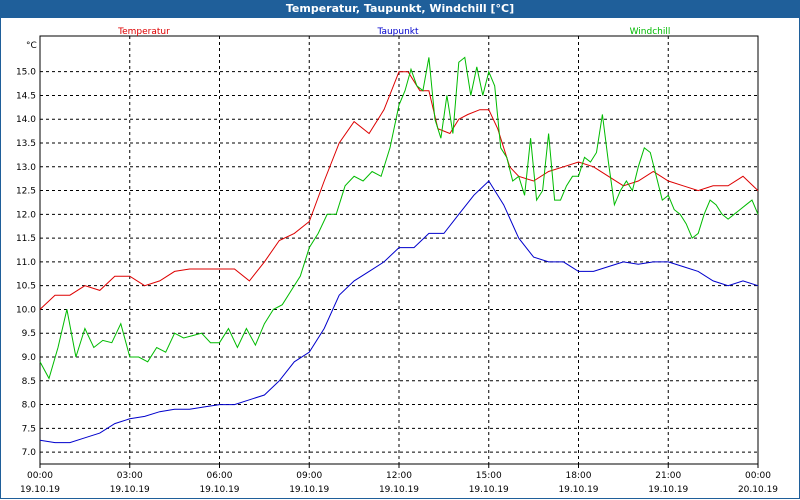 The height and width of the screenshot is (500, 800). What do you see at coordinates (29, 406) in the screenshot?
I see `y-tick-label: 8.0` at bounding box center [29, 406].